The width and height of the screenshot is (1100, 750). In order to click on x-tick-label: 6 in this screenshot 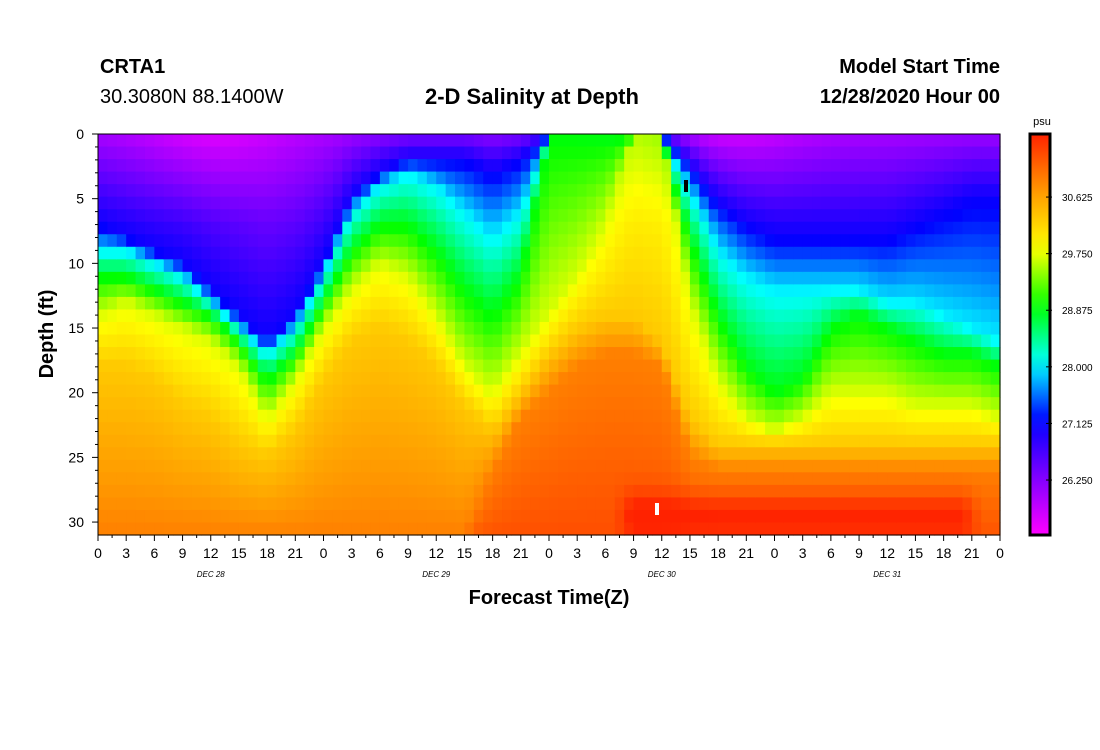, I will do `click(605, 553)`.